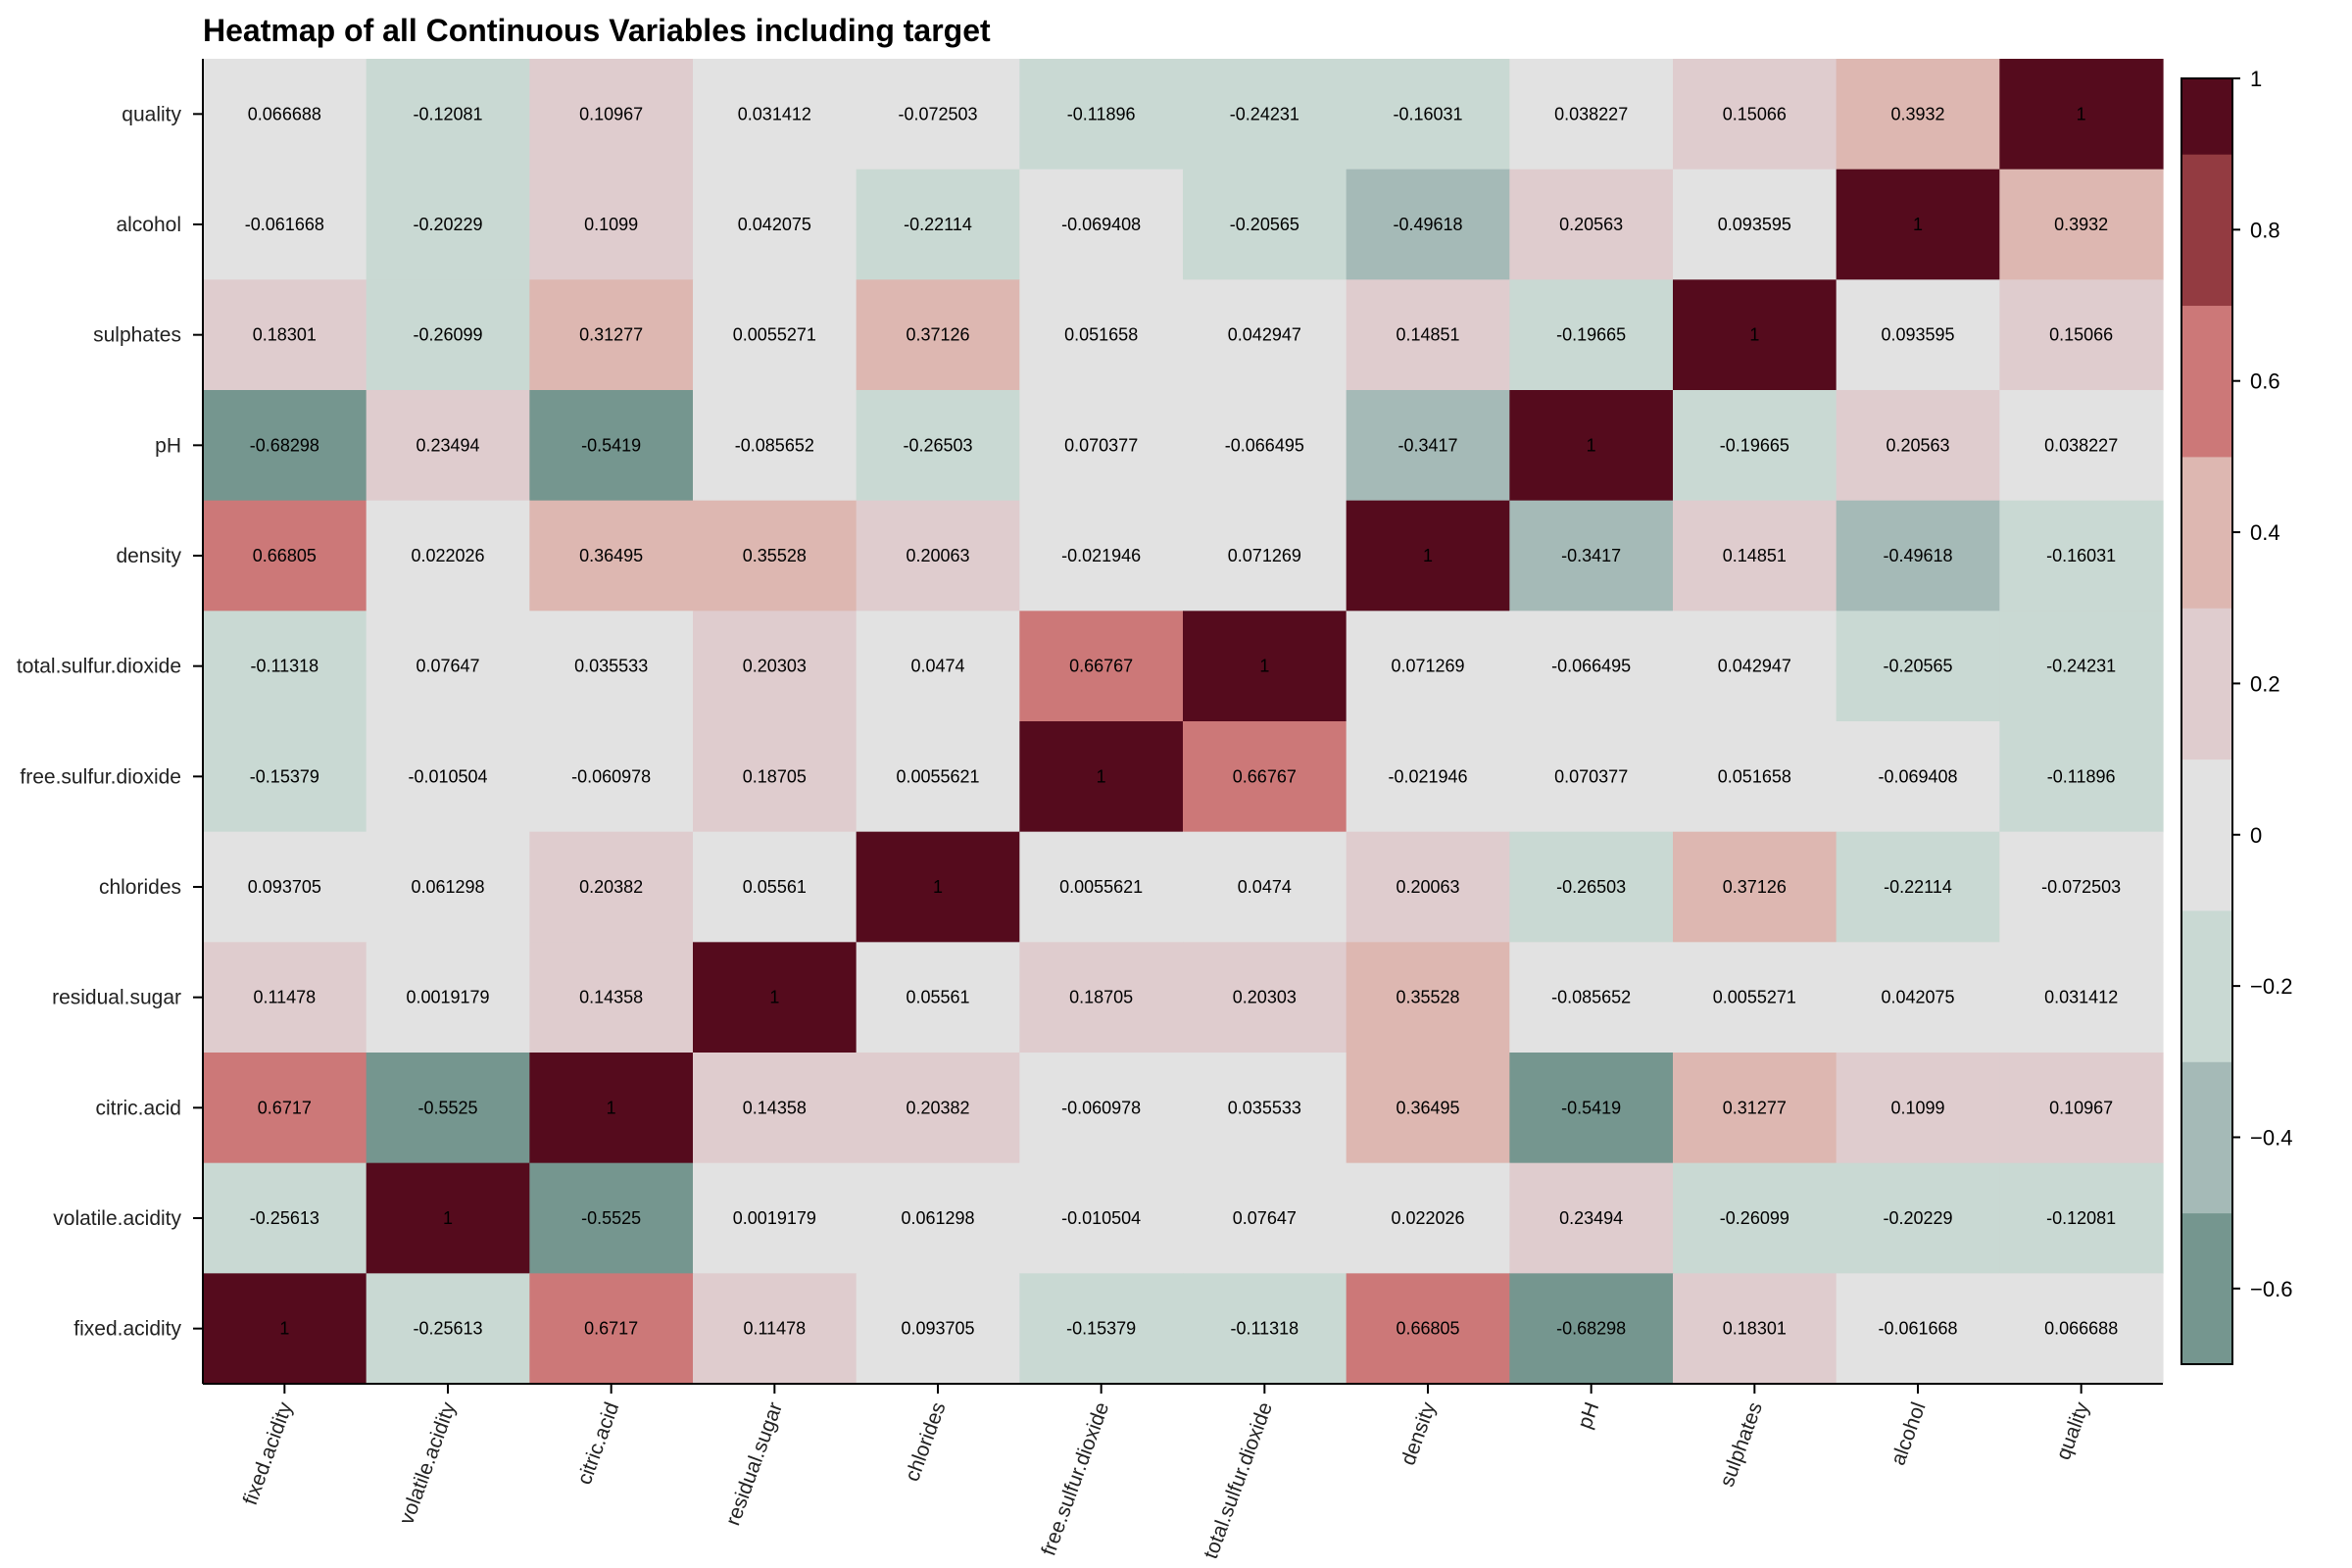 The image size is (2352, 1568). What do you see at coordinates (754, 1464) in the screenshot?
I see `x-tick-label: residual.sugar` at bounding box center [754, 1464].